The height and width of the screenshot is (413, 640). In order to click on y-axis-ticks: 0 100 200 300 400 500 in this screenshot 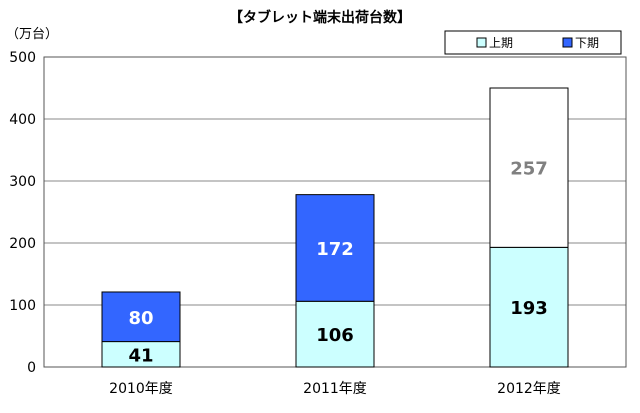, I will do `click(22, 213)`.